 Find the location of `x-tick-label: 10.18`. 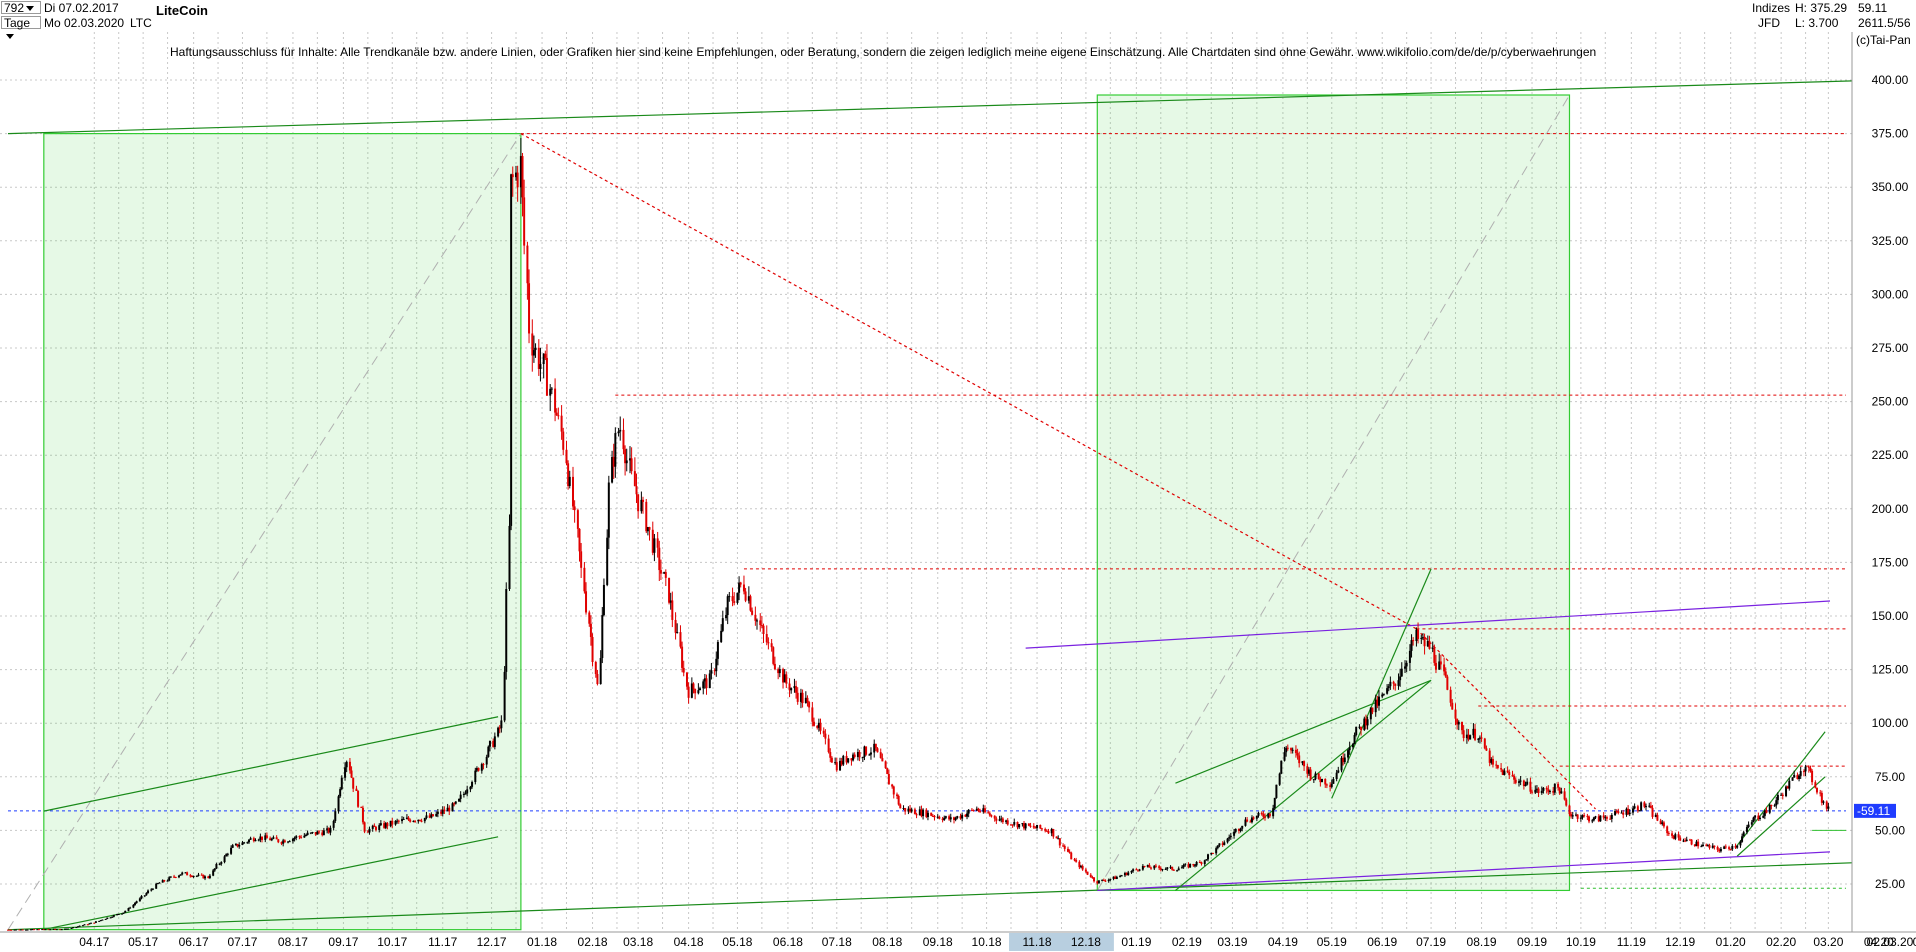

x-tick-label: 10.18 is located at coordinates (987, 942).